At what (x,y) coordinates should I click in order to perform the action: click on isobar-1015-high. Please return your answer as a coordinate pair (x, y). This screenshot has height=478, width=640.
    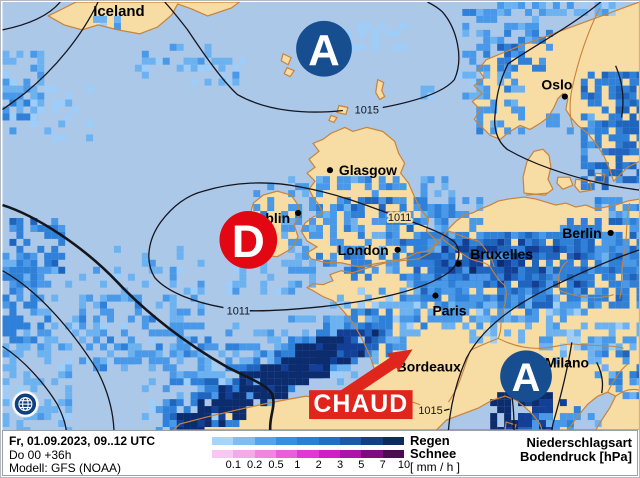
    Looking at the image, I should click on (312, 57).